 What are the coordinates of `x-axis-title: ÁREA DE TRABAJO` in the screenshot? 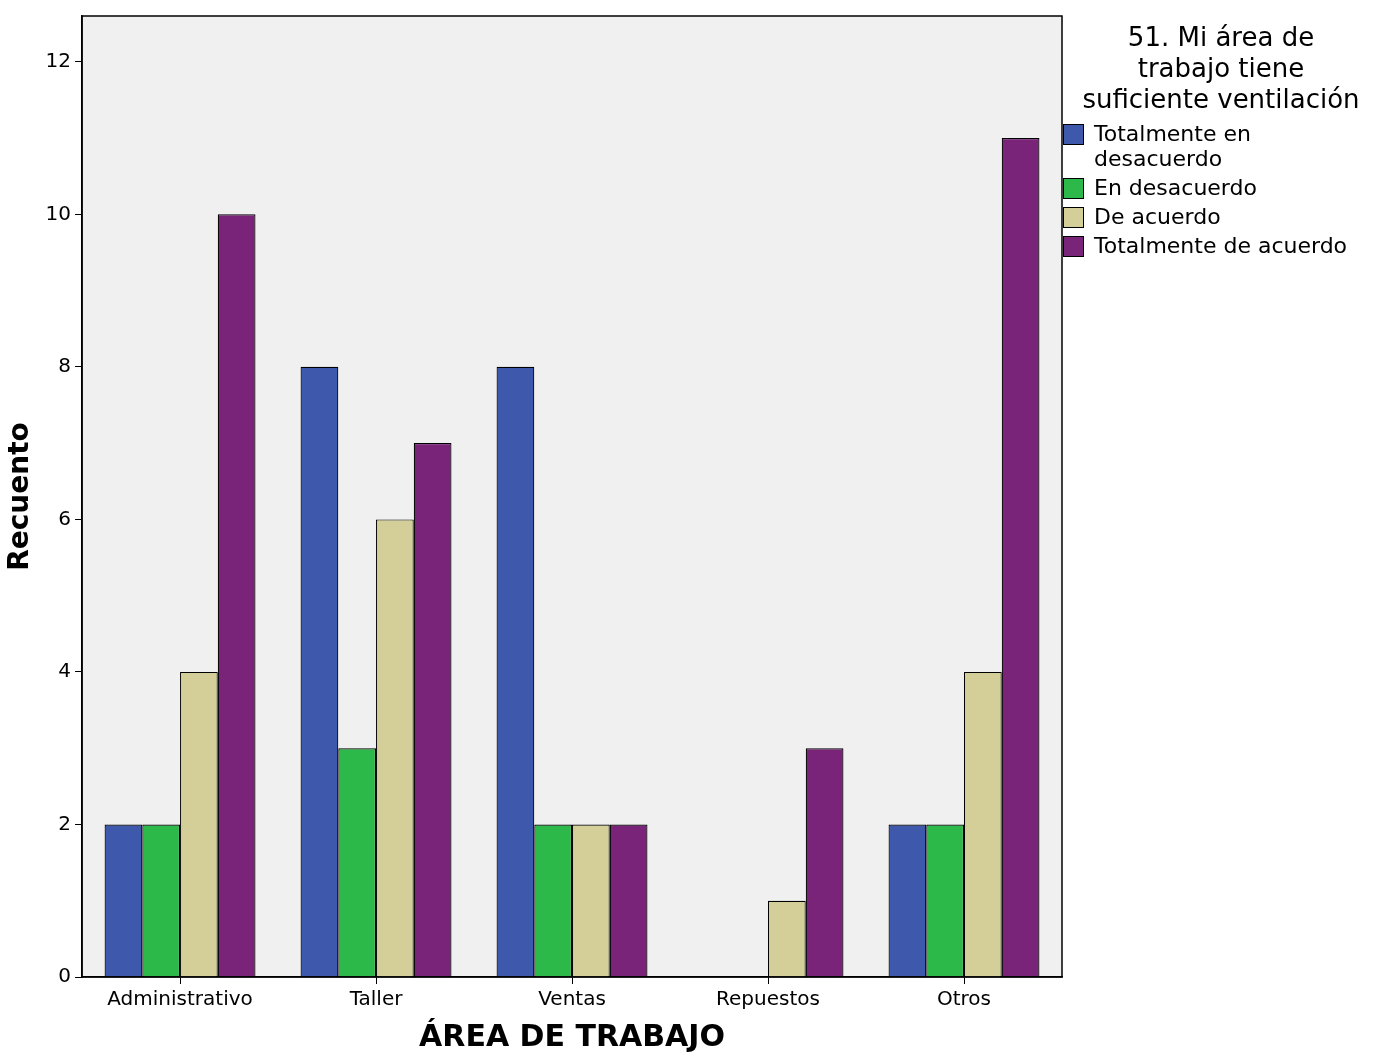 It's located at (572, 1035).